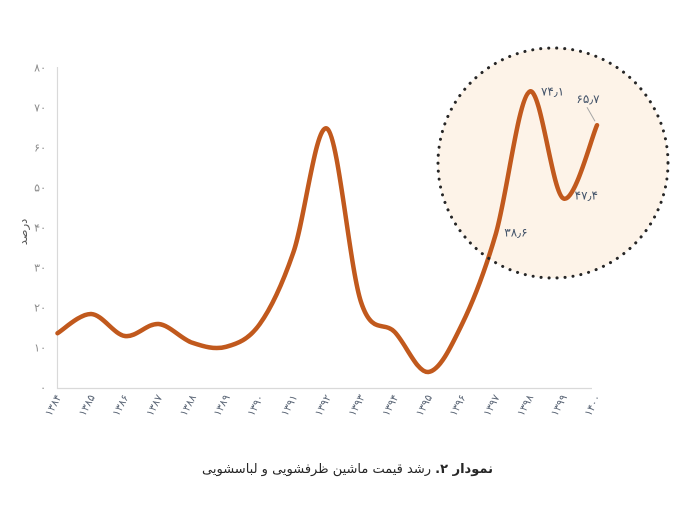  I want to click on x-tick-label: ۱۳۸۷, so click(154, 405).